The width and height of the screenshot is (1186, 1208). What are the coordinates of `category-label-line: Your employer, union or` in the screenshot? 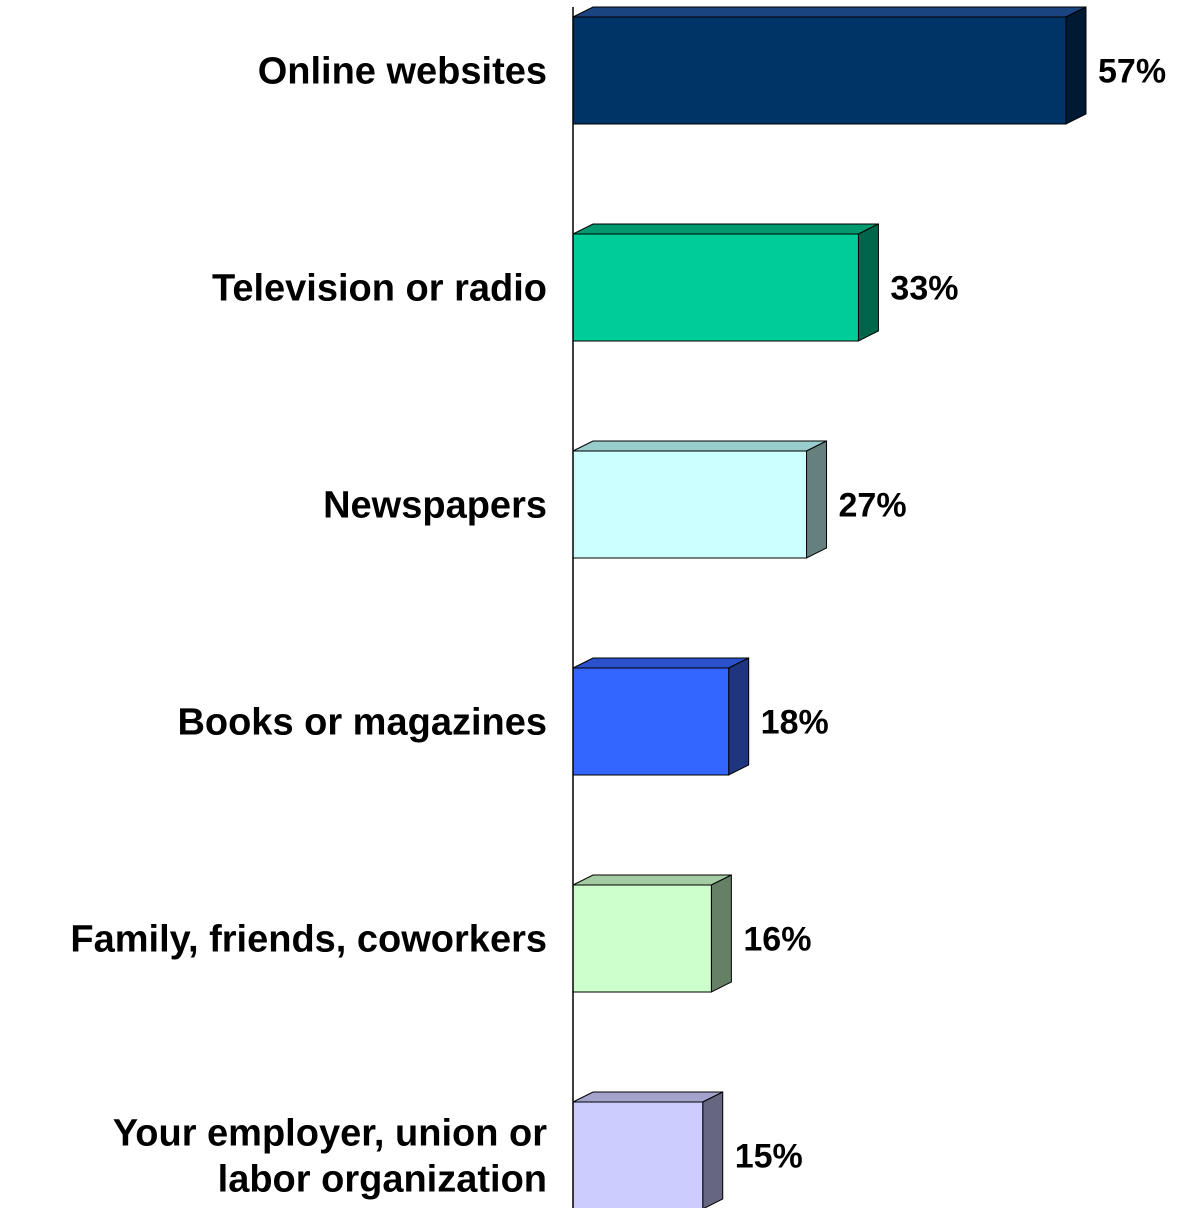 It's located at (330, 1134).